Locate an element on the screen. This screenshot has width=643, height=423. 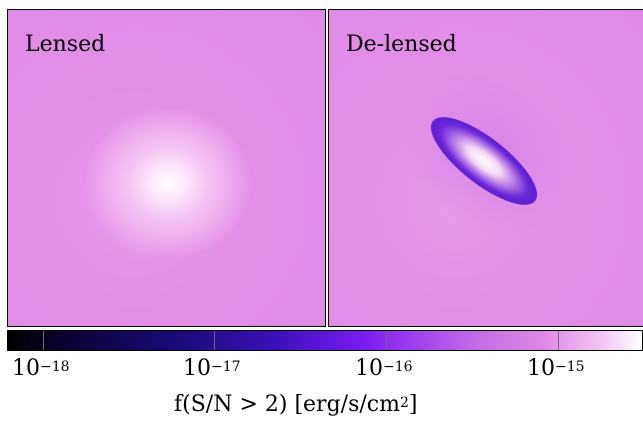
colorbar-tick-label: 10−16 is located at coordinates (384, 368).